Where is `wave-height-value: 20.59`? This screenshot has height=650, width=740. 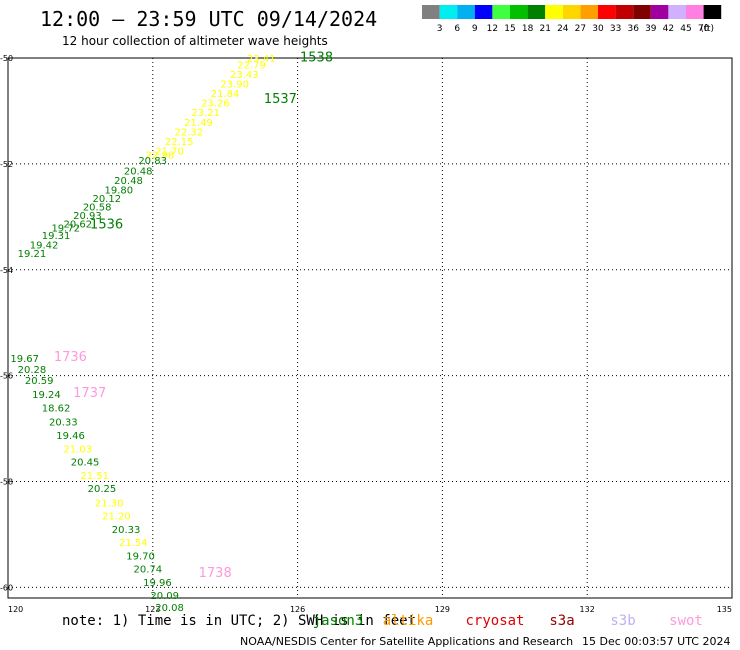 wave-height-value: 20.59 is located at coordinates (39, 381).